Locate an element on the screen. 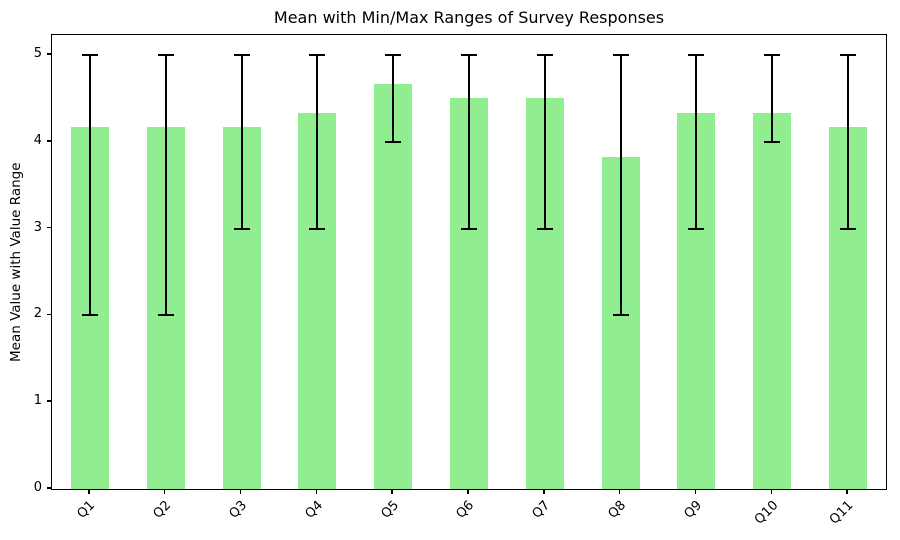 This screenshot has height=540, width=900. x-tick-label-Q6: Q6 is located at coordinates (465, 510).